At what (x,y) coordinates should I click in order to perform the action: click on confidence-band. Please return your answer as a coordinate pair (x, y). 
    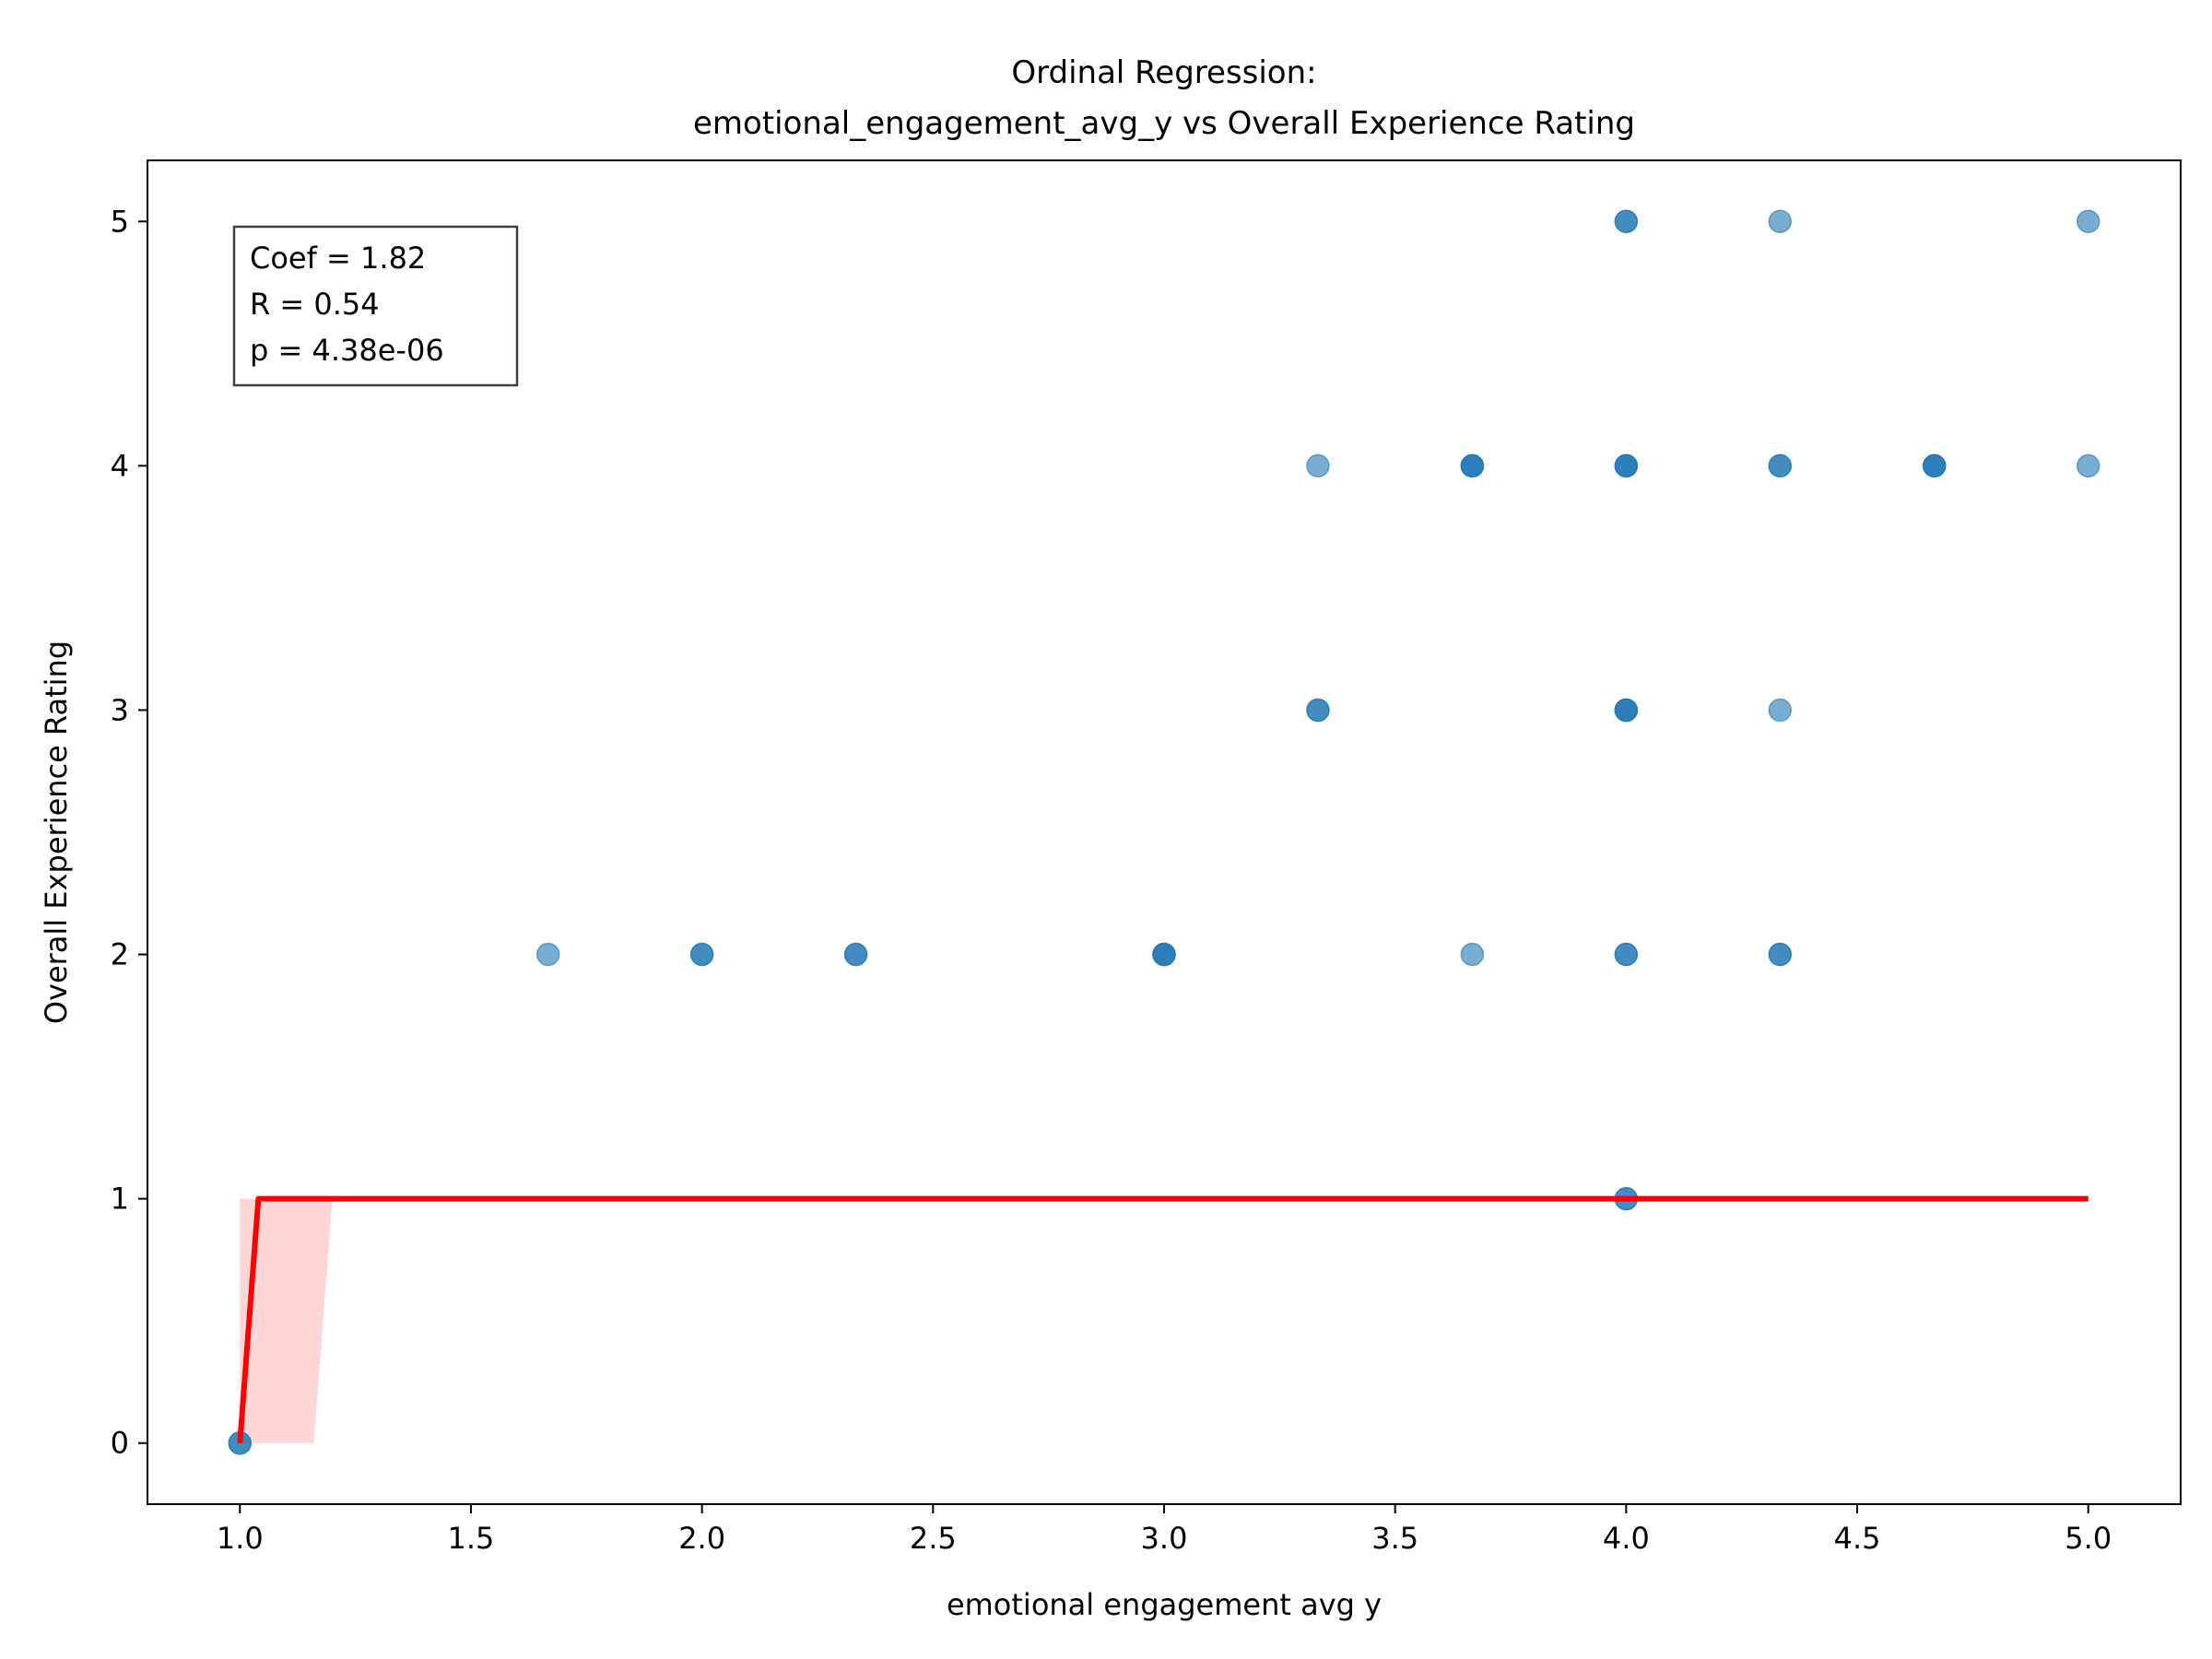
    Looking at the image, I should click on (286, 1320).